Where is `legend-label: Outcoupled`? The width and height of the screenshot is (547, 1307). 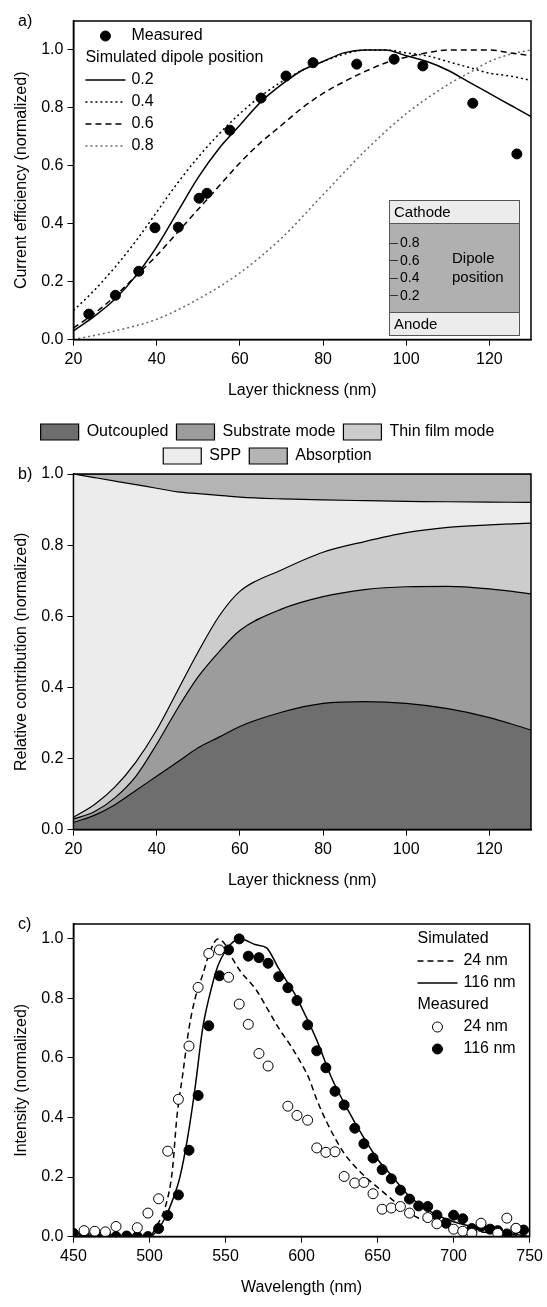 legend-label: Outcoupled is located at coordinates (127, 431).